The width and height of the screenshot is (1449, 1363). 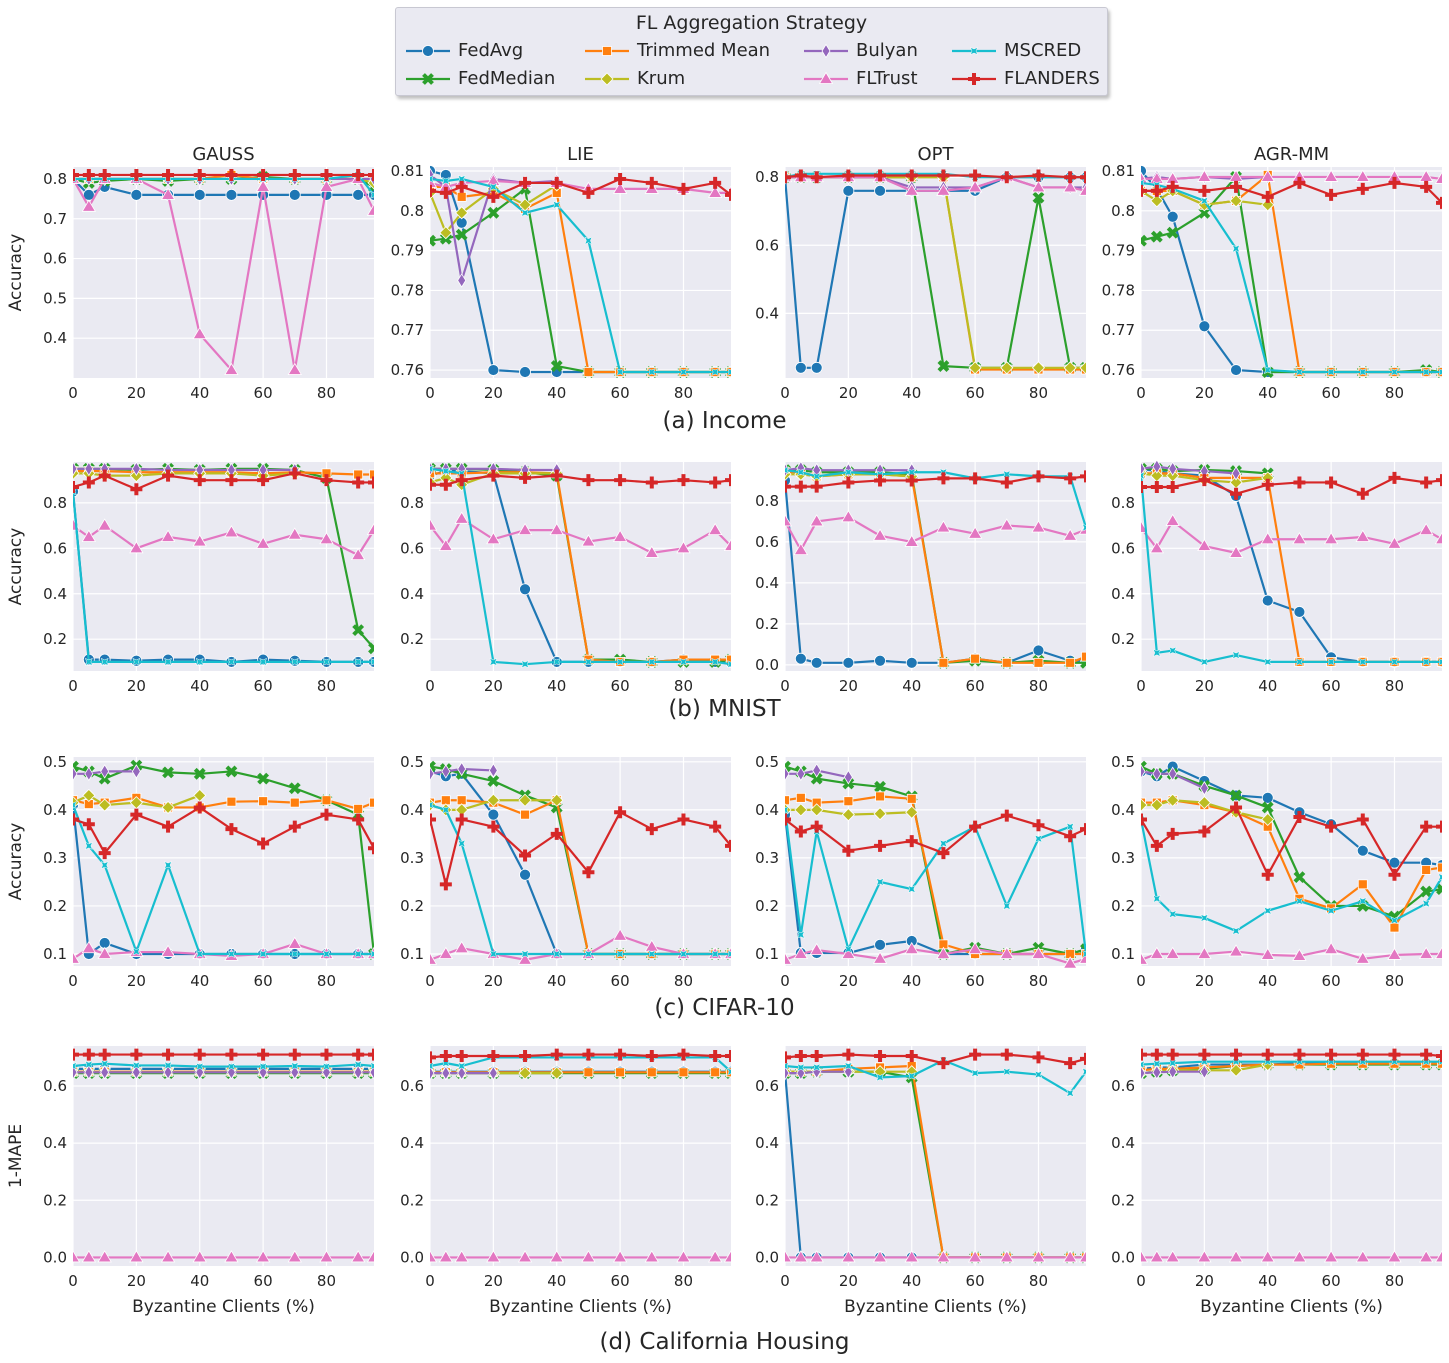 I want to click on y-tick-label: 0.1, so click(x=55, y=954).